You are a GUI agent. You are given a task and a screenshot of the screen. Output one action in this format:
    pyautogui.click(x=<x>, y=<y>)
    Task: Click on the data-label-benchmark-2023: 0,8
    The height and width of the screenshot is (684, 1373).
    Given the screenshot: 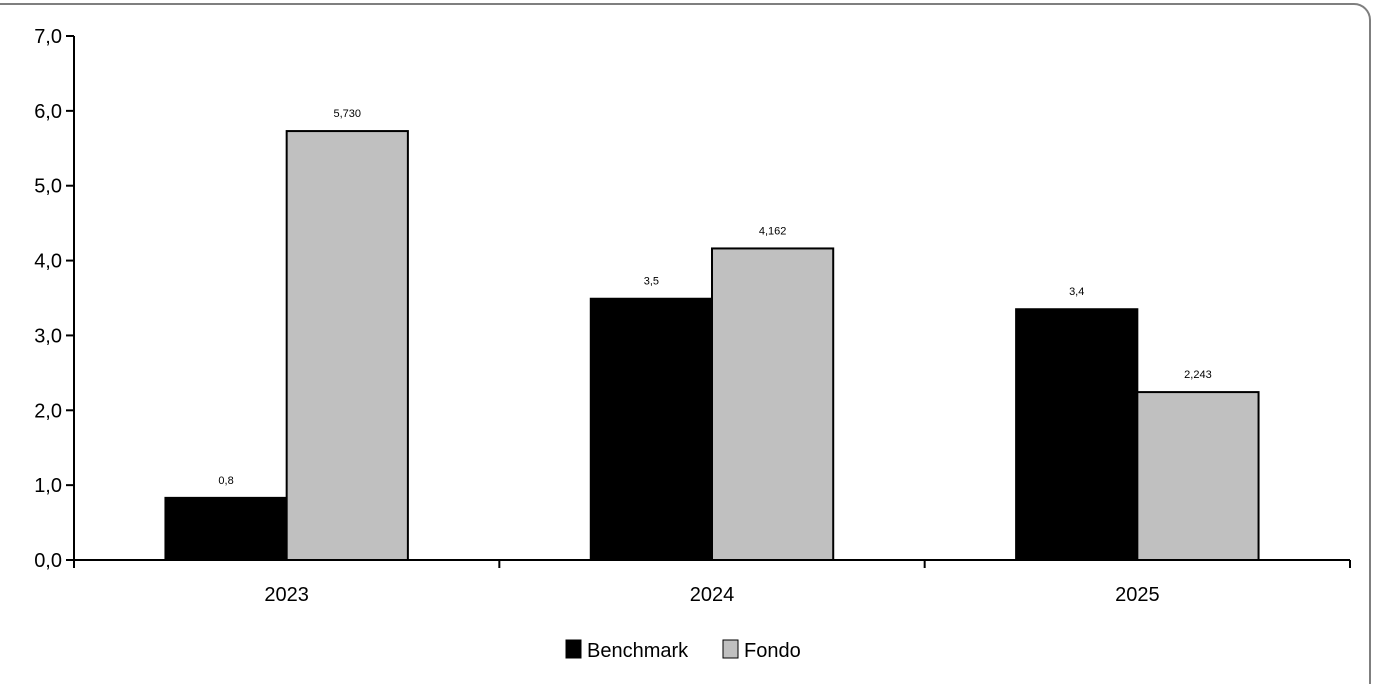 What is the action you would take?
    pyautogui.click(x=225, y=481)
    